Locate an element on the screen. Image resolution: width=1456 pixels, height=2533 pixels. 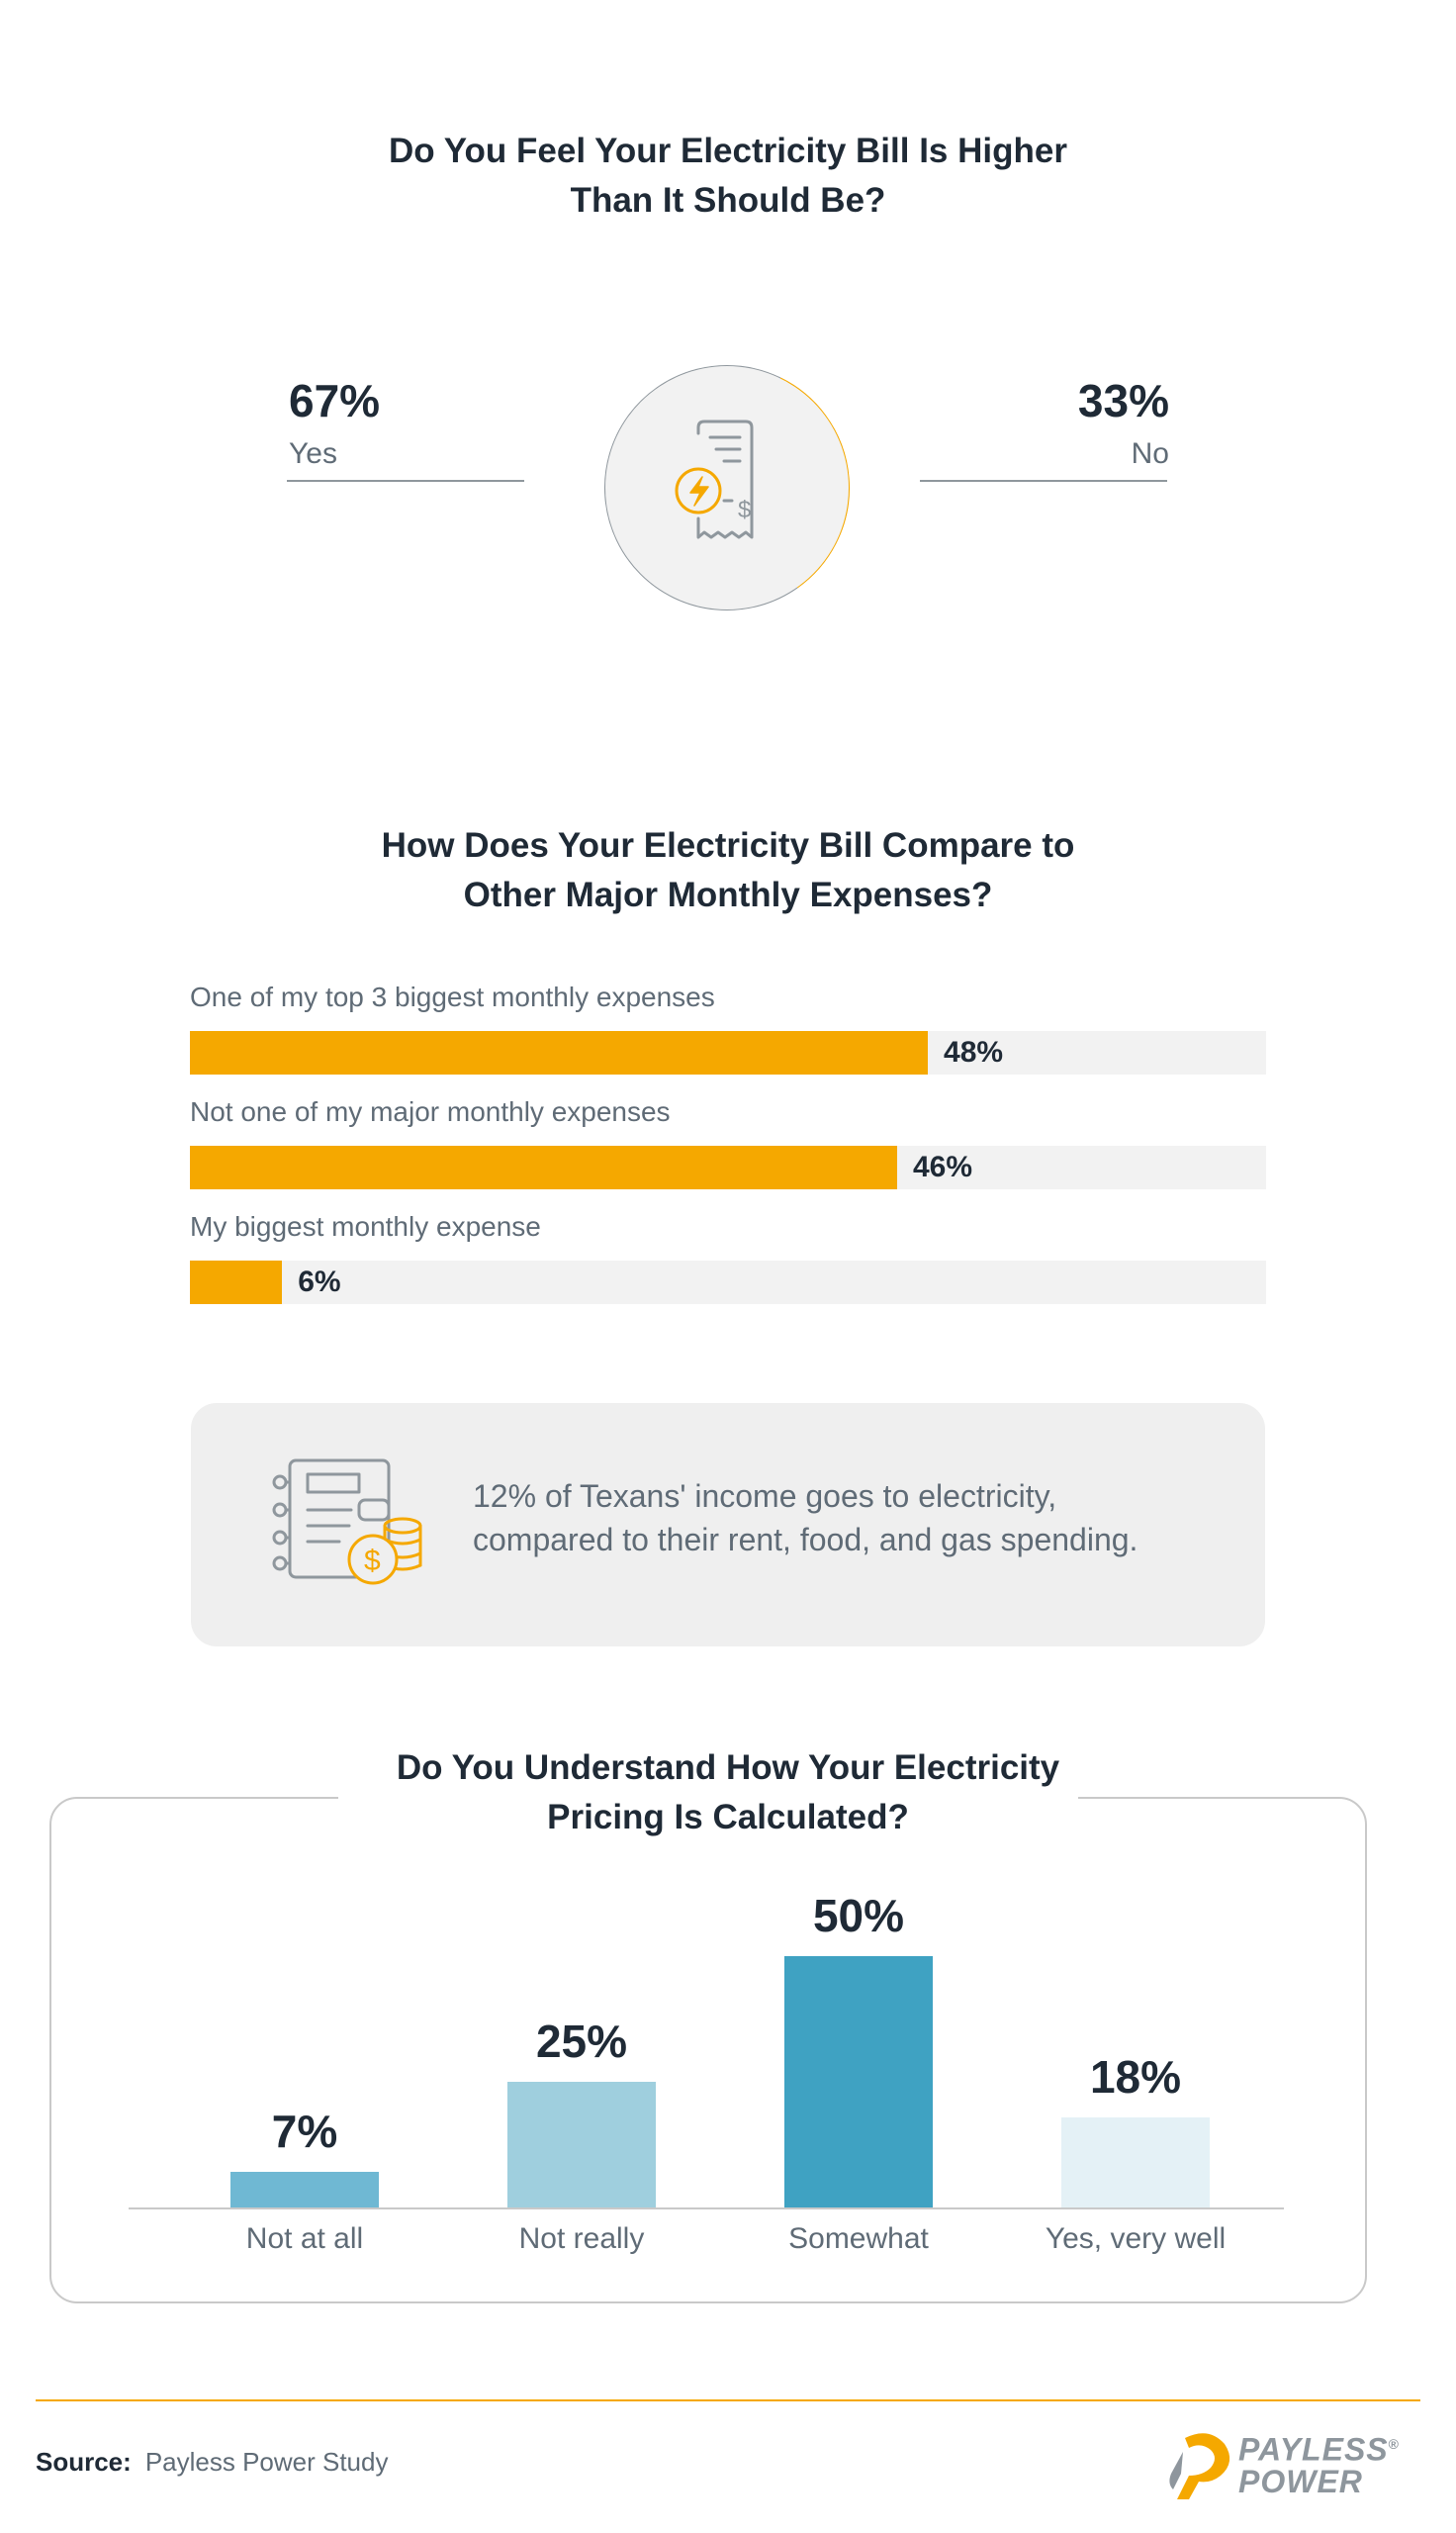
donut-chart: $ is located at coordinates (727, 487).